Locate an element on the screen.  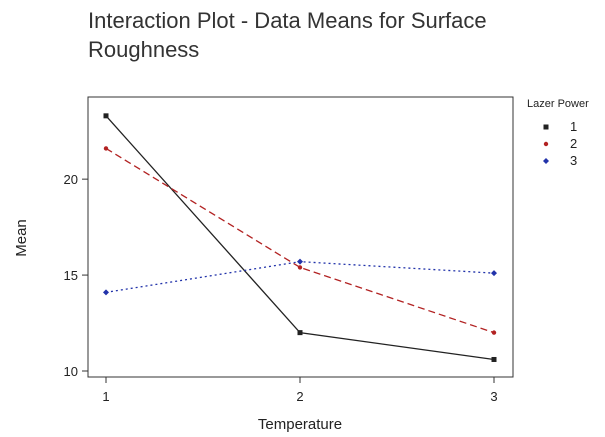
x-tick-label: 3 is located at coordinates (493, 396).